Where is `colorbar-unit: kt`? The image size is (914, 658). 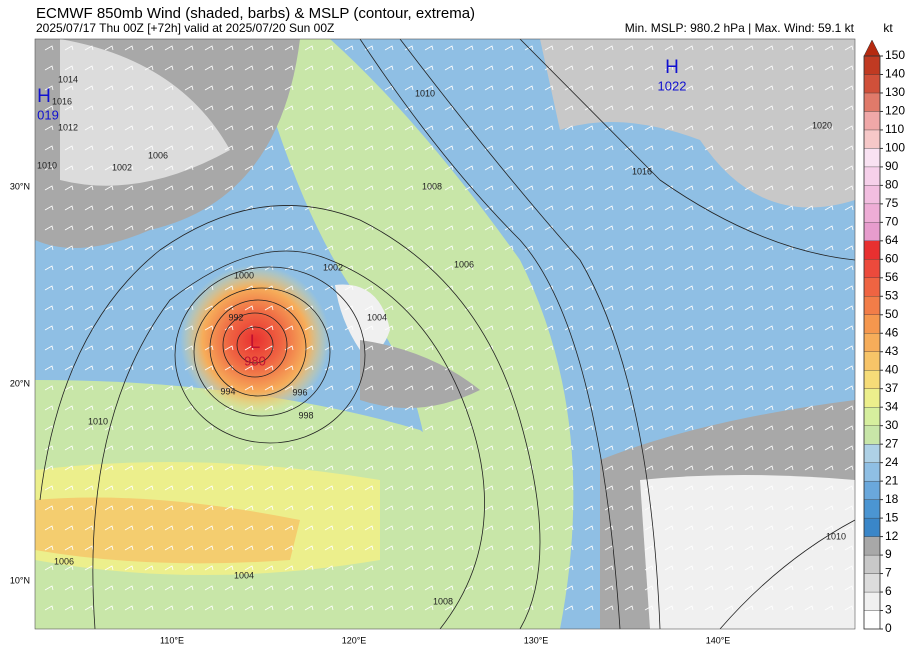
colorbar-unit: kt is located at coordinates (888, 28).